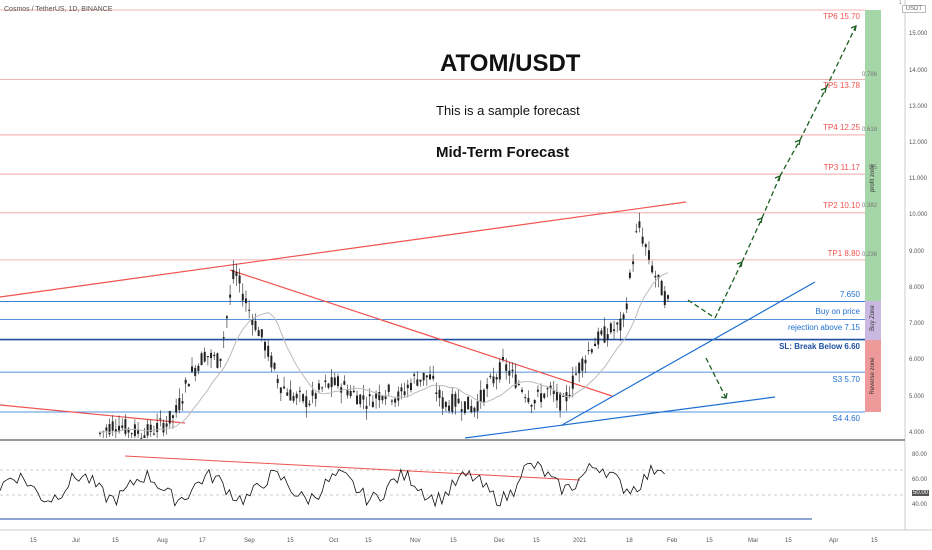 This screenshot has width=932, height=550. What do you see at coordinates (846, 418) in the screenshot?
I see `s4-label: S4 4.60` at bounding box center [846, 418].